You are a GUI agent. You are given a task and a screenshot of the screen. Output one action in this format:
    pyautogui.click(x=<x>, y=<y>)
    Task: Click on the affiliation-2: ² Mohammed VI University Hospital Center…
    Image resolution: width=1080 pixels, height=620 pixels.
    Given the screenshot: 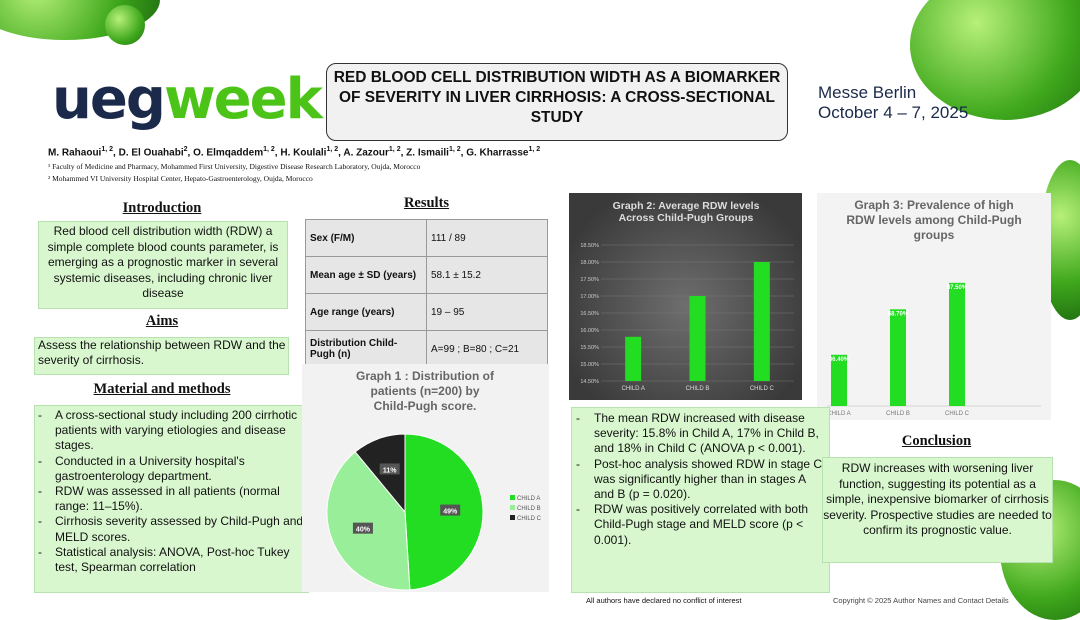 What is the action you would take?
    pyautogui.click(x=180, y=178)
    